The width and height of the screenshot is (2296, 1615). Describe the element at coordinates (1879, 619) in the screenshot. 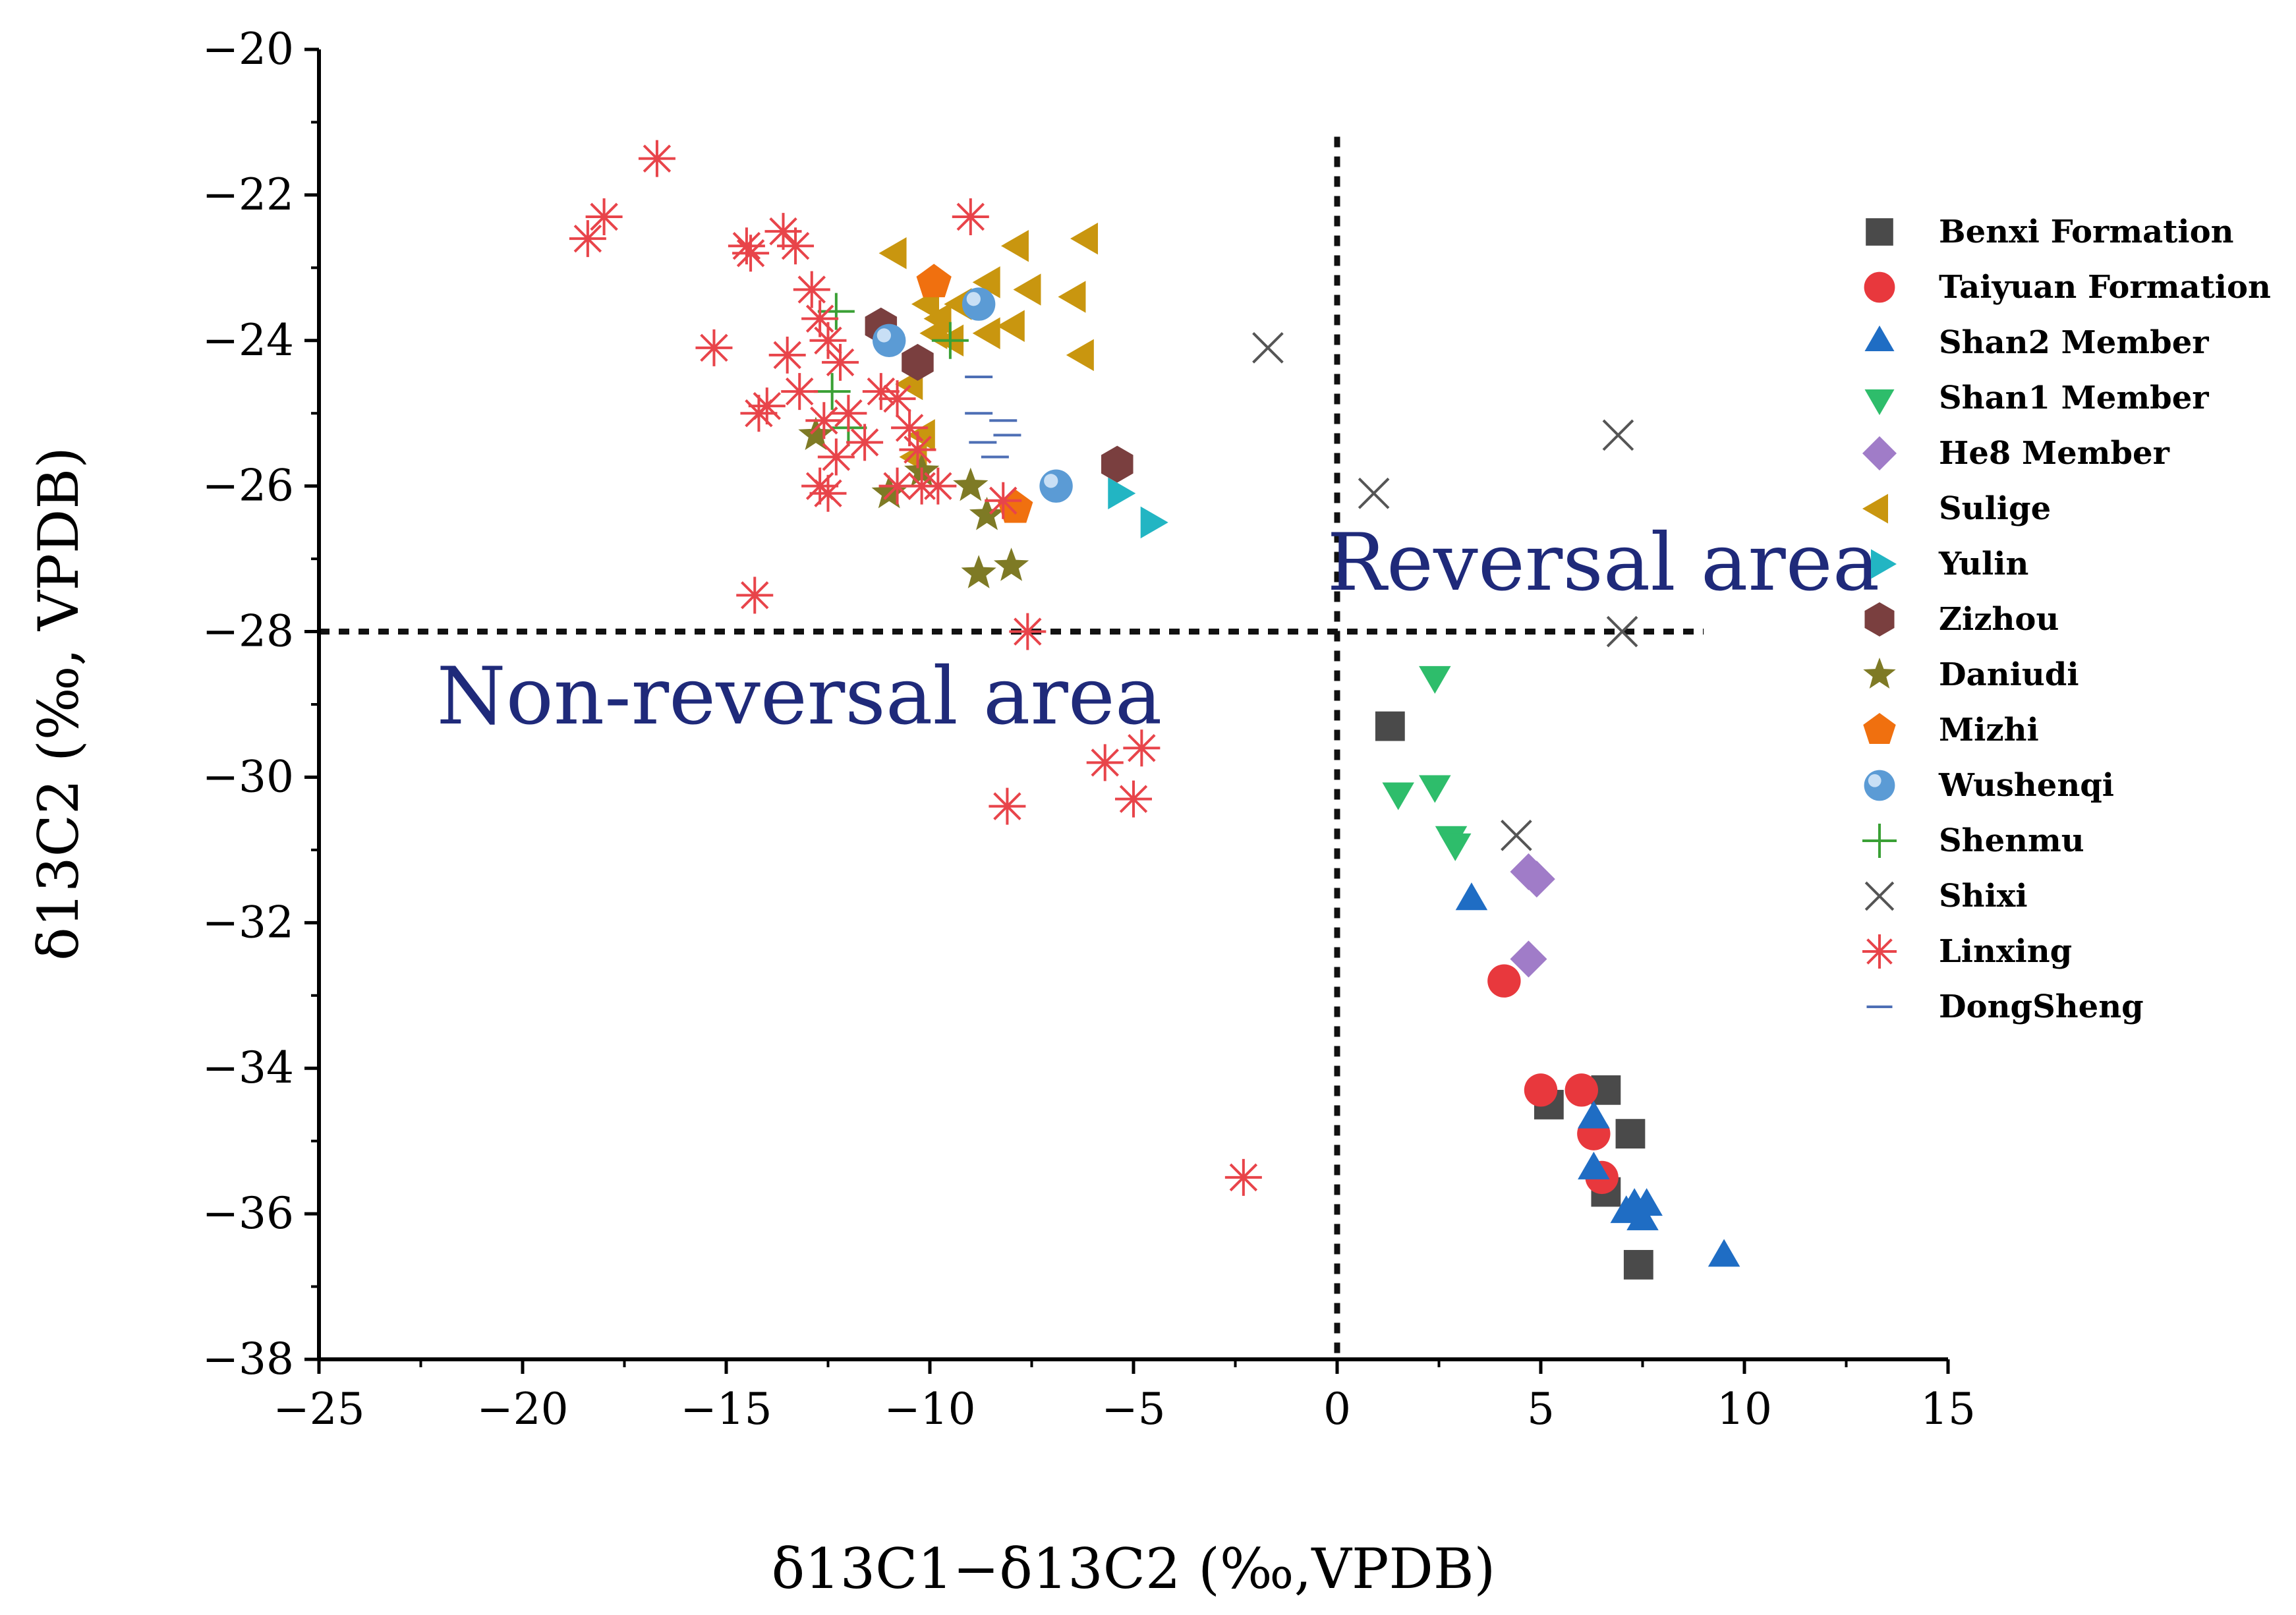

I see `legend-marker-hexagon` at that location.